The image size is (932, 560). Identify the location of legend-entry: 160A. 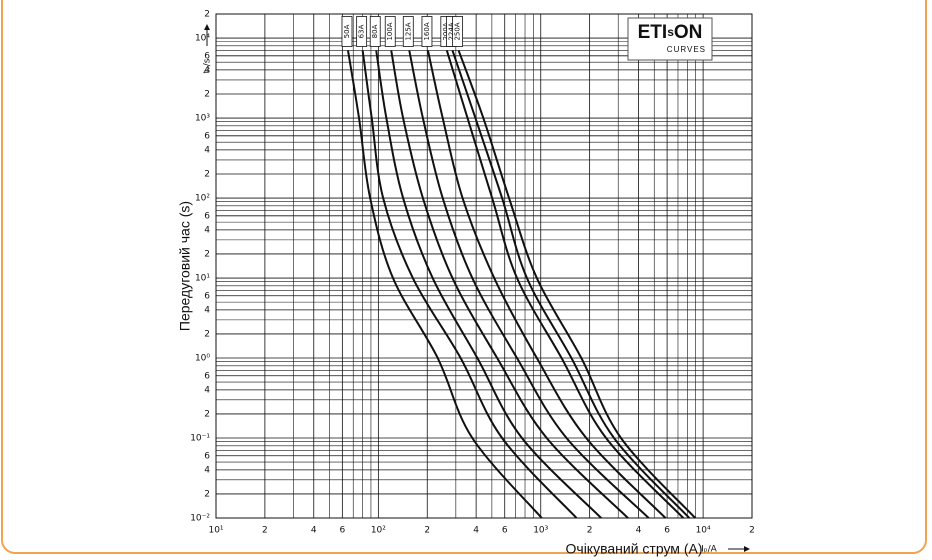
(427, 31).